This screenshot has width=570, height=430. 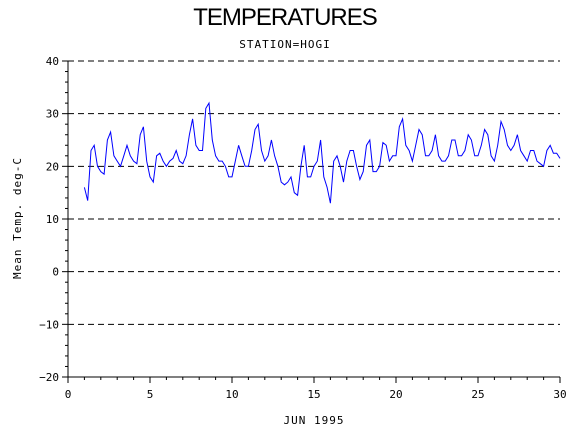 What do you see at coordinates (477, 394) in the screenshot?
I see `x-tick-label-25: 25` at bounding box center [477, 394].